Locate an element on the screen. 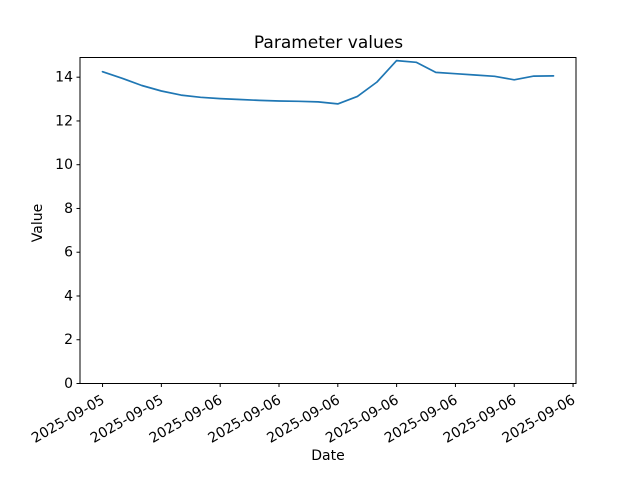 This screenshot has height=480, width=640. y-tick-label: 4 is located at coordinates (68, 296).